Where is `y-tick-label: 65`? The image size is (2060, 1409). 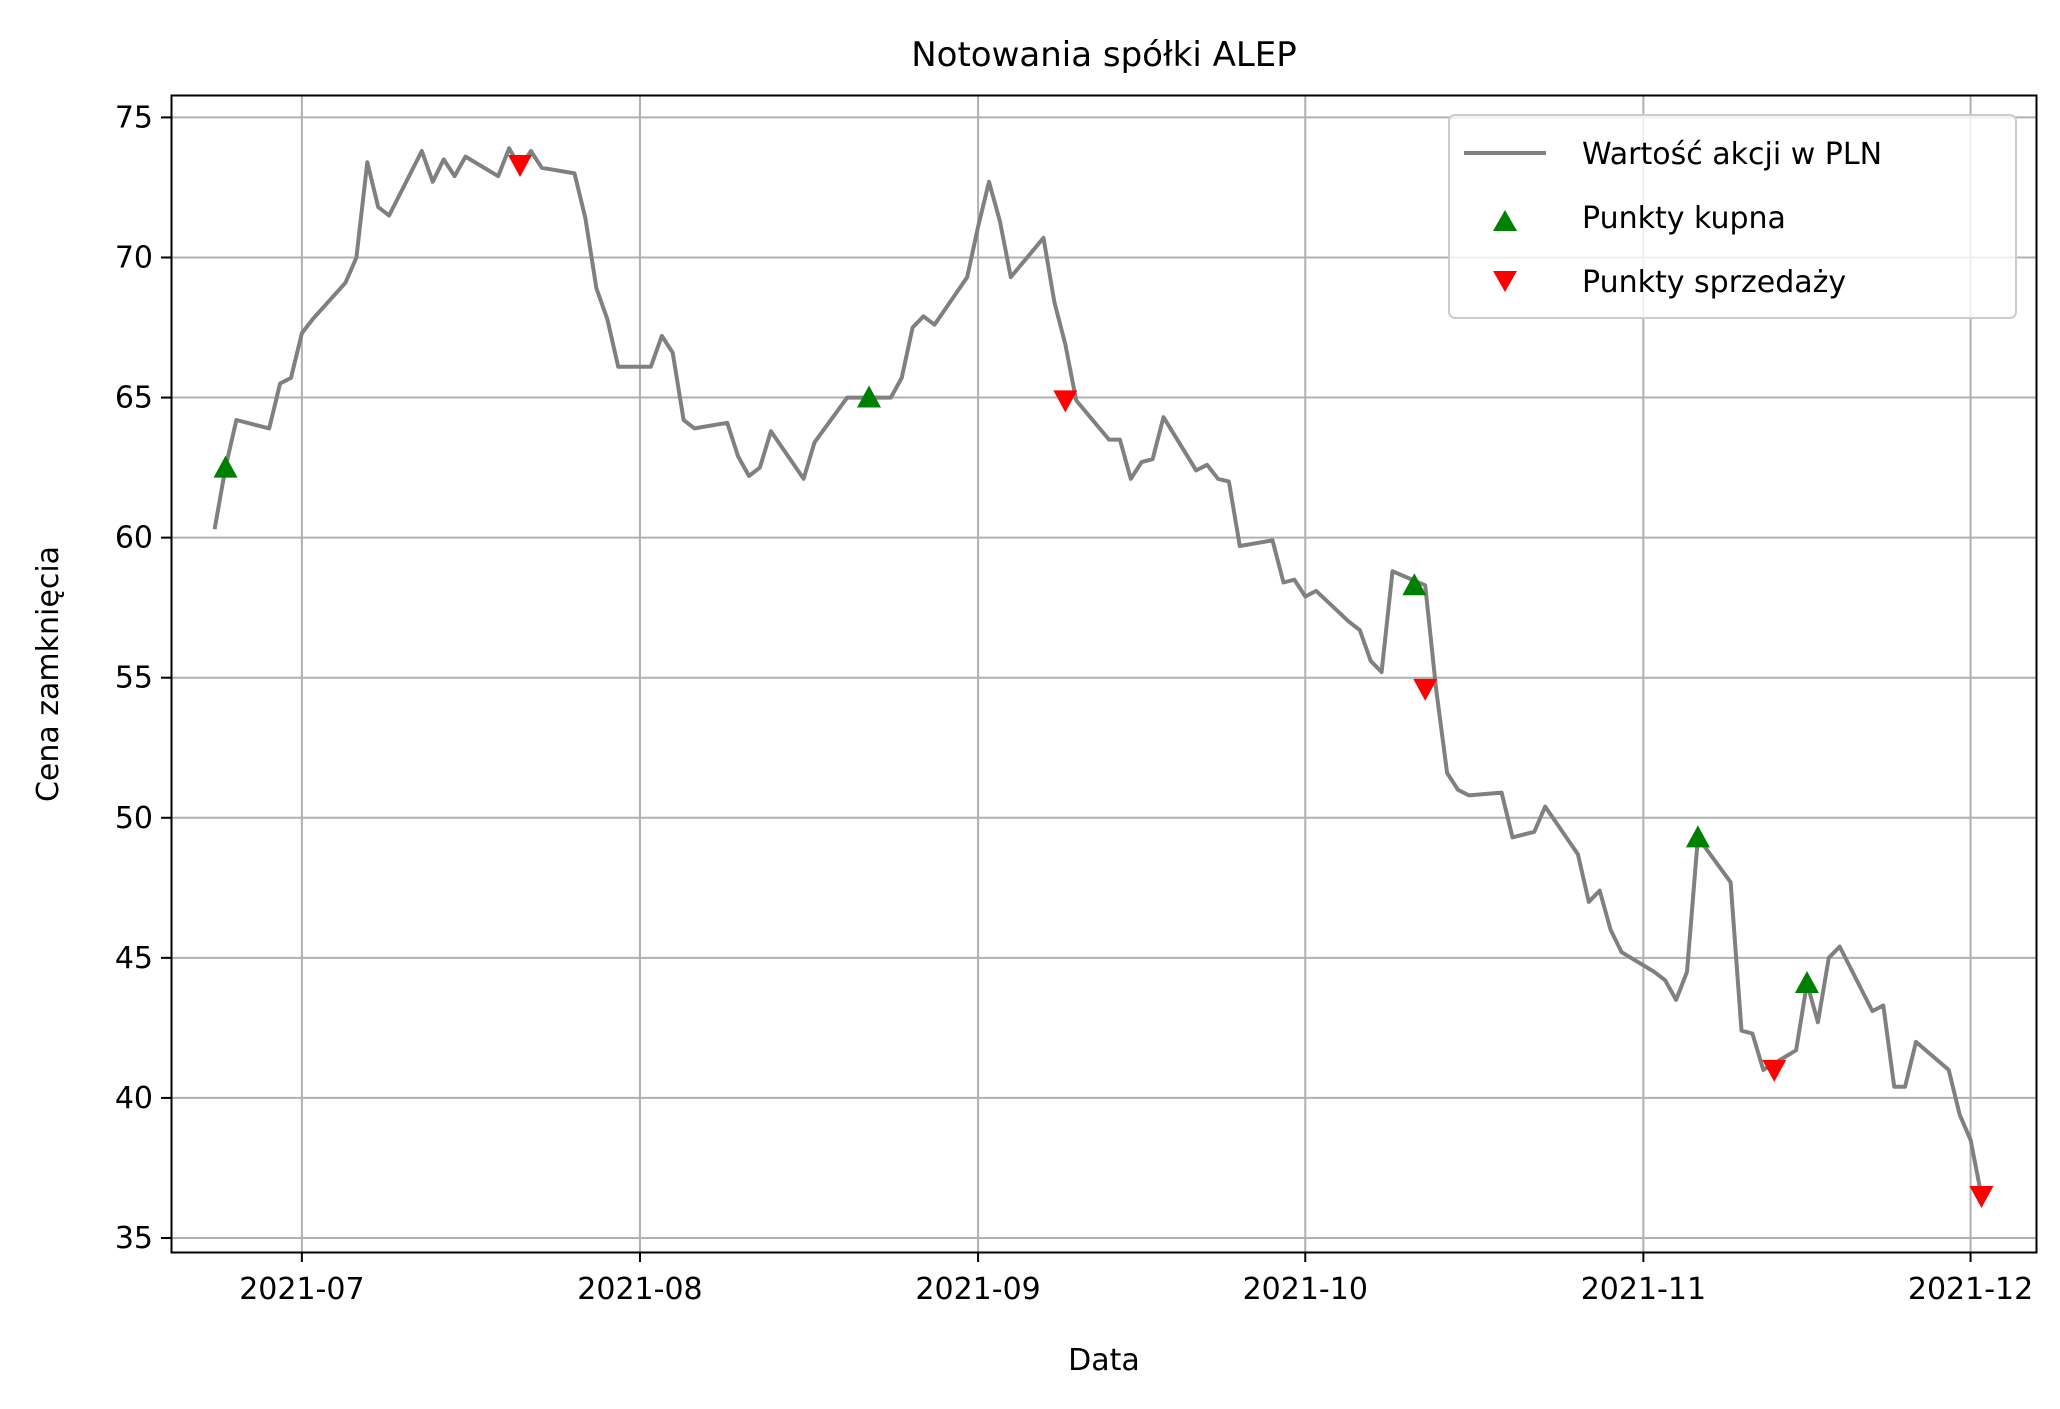 y-tick-label: 65 is located at coordinates (134, 398).